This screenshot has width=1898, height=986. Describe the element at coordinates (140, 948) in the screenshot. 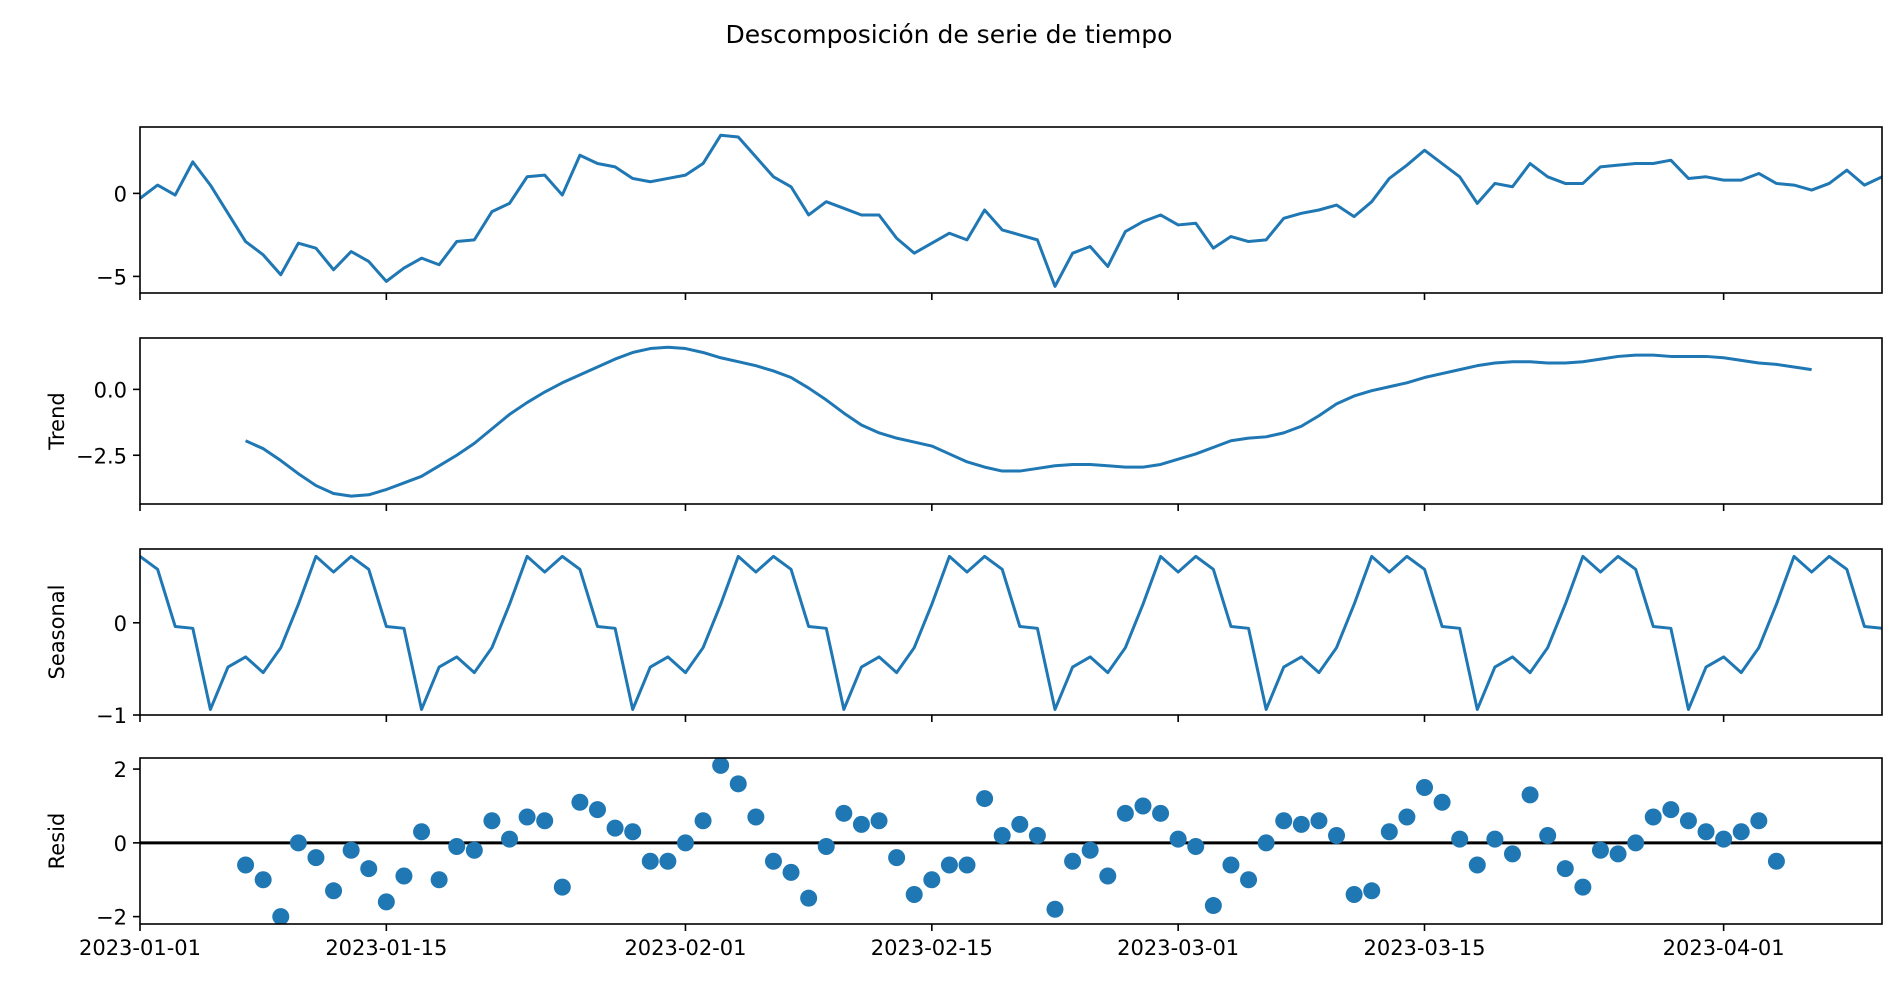

I see `x-tick-label: 2023-01-01` at that location.